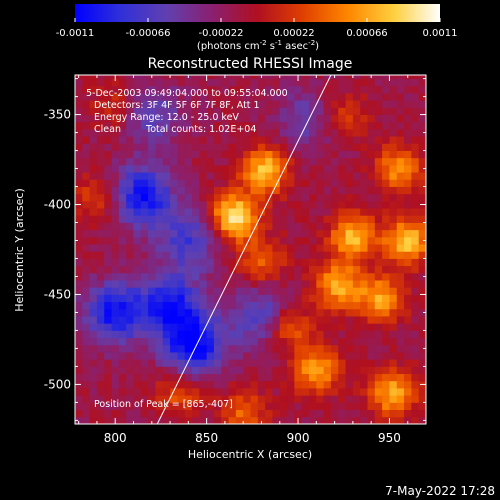  What do you see at coordinates (57, 294) in the screenshot?
I see `y-tick-label: -450` at bounding box center [57, 294].